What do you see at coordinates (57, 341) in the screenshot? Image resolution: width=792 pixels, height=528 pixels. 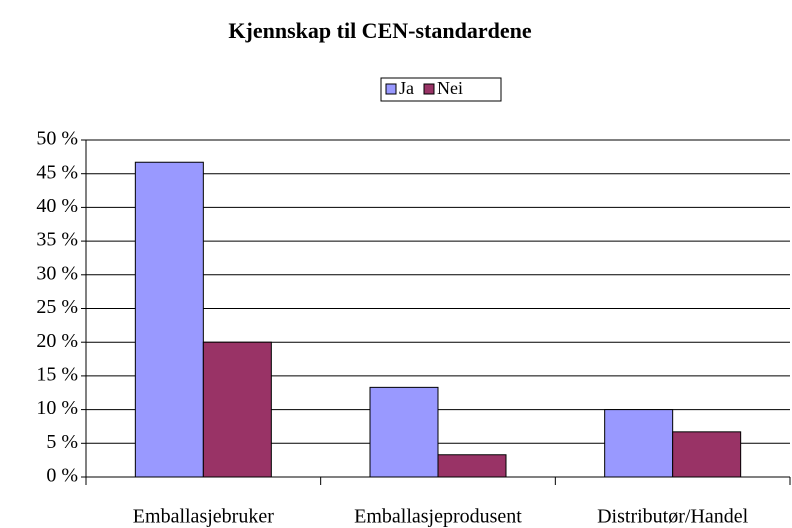 I see `y-tick-label: 20 %` at bounding box center [57, 341].